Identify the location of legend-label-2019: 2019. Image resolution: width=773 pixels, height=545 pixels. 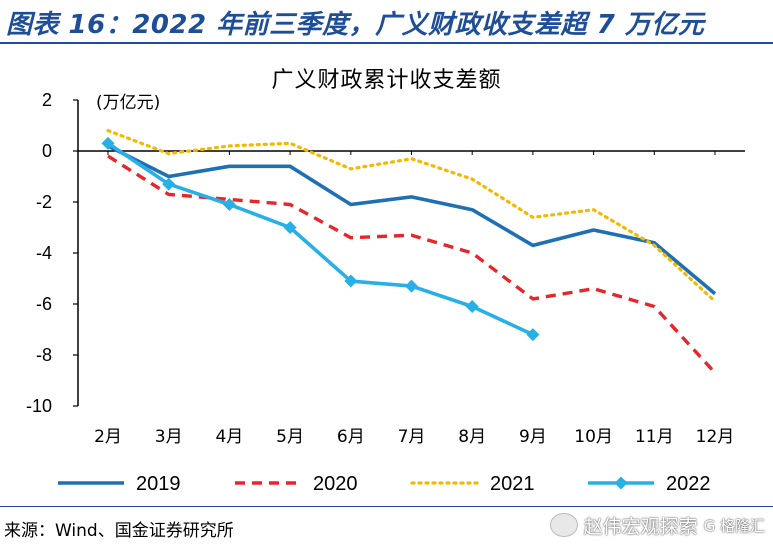
(158, 484).